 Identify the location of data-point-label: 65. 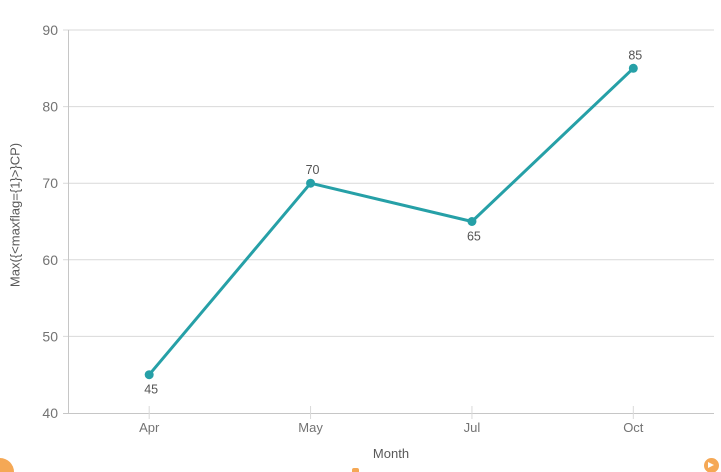
(474, 237).